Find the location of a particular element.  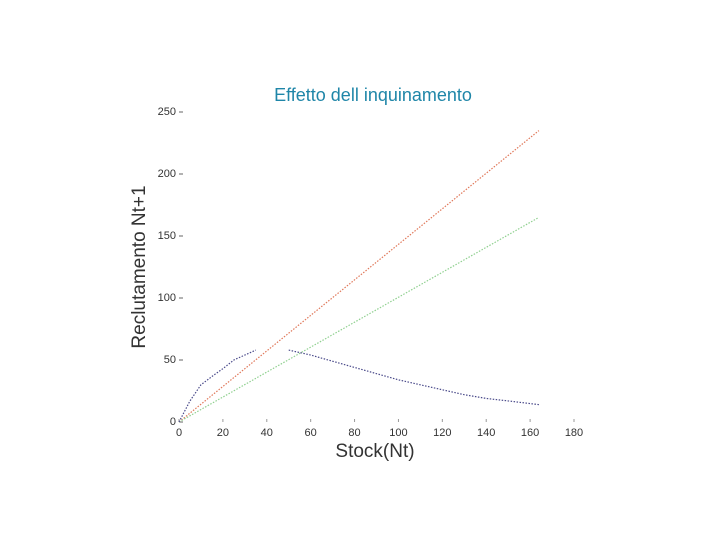

x-tick-label: 160 is located at coordinates (530, 433).